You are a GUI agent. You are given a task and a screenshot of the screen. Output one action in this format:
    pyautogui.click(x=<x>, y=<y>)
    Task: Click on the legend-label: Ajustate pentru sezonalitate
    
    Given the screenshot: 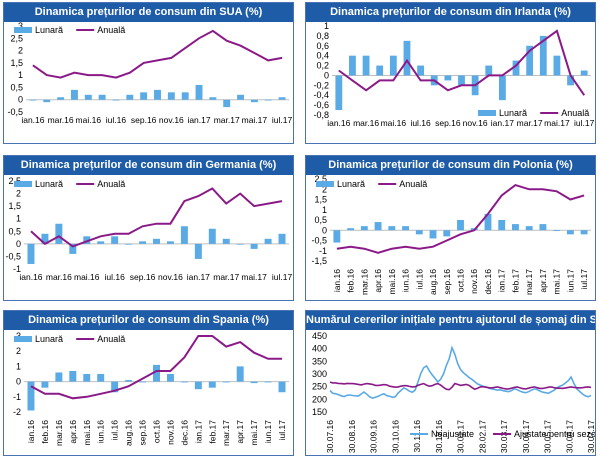 What is the action you would take?
    pyautogui.click(x=554, y=434)
    